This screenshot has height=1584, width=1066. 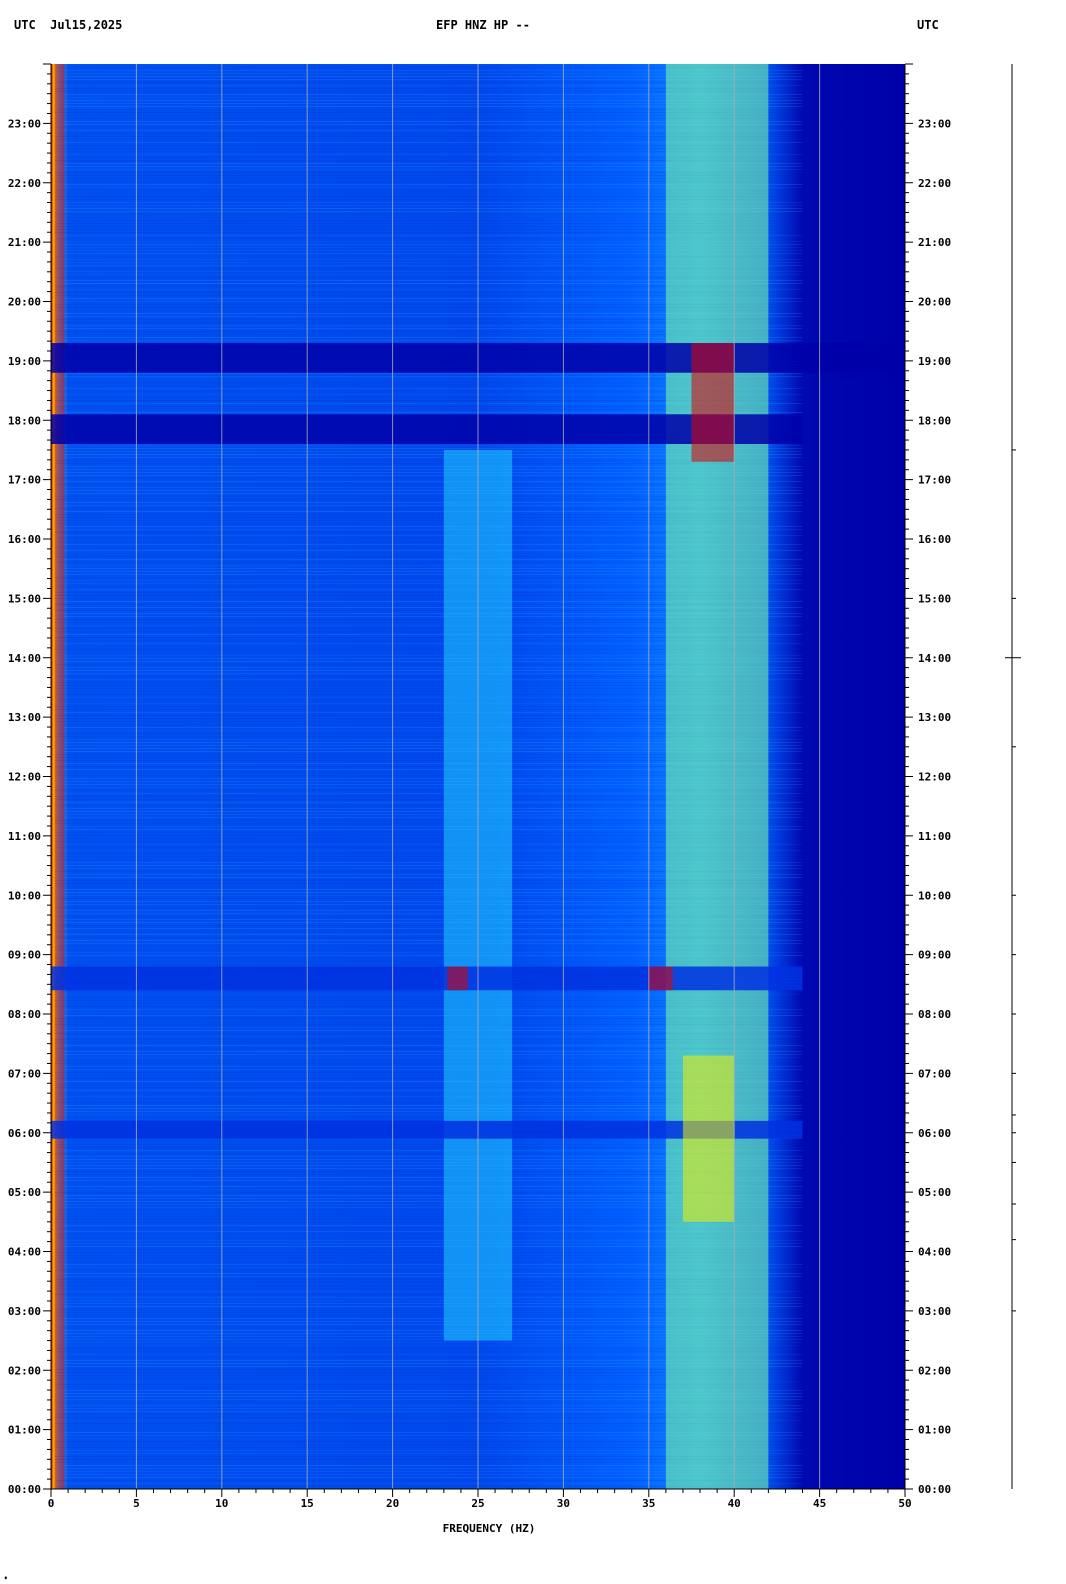 What do you see at coordinates (24, 480) in the screenshot?
I see `y-tick-label-left: 17:00` at bounding box center [24, 480].